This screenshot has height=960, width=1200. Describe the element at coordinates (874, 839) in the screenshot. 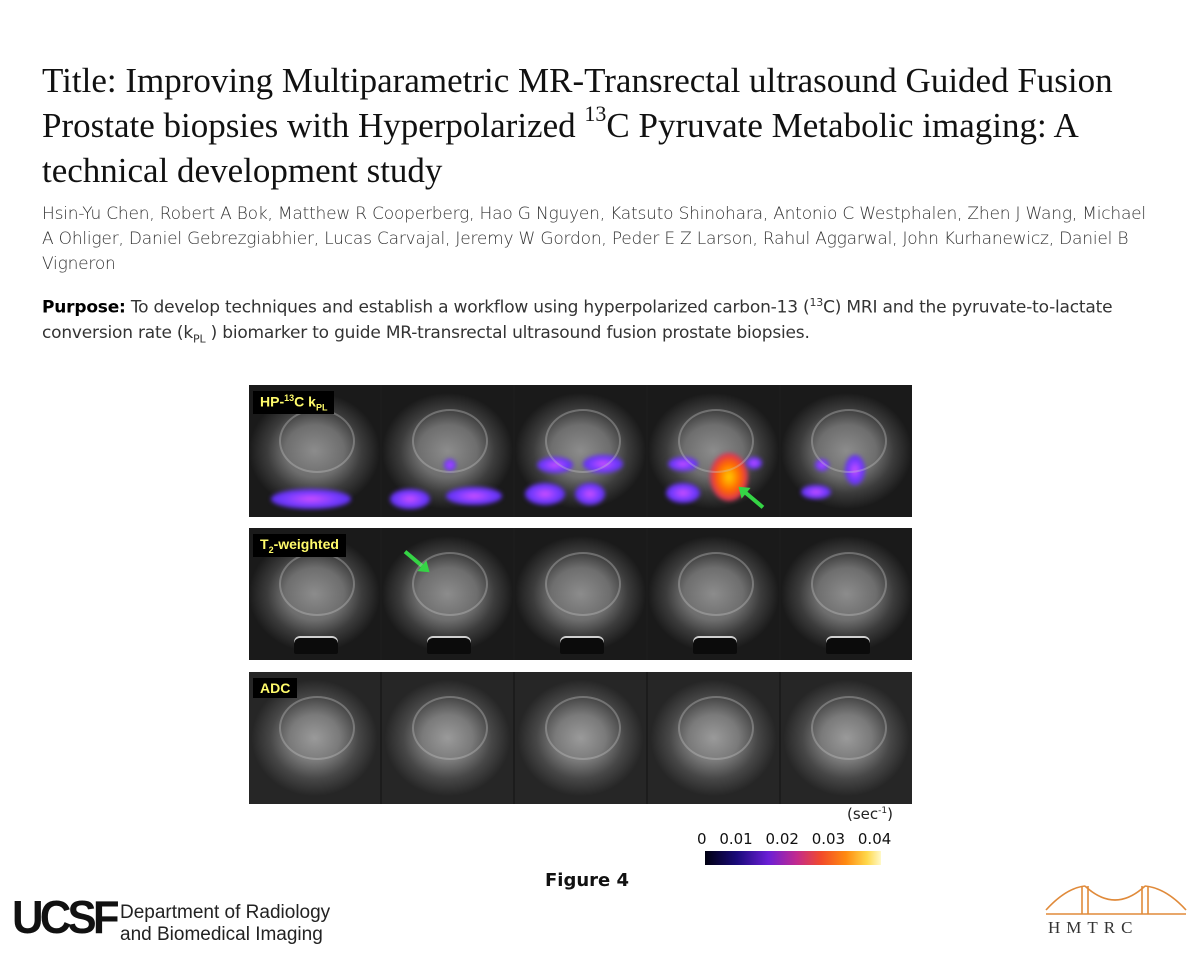

I see `colorbar-tick: 0.04` at that location.